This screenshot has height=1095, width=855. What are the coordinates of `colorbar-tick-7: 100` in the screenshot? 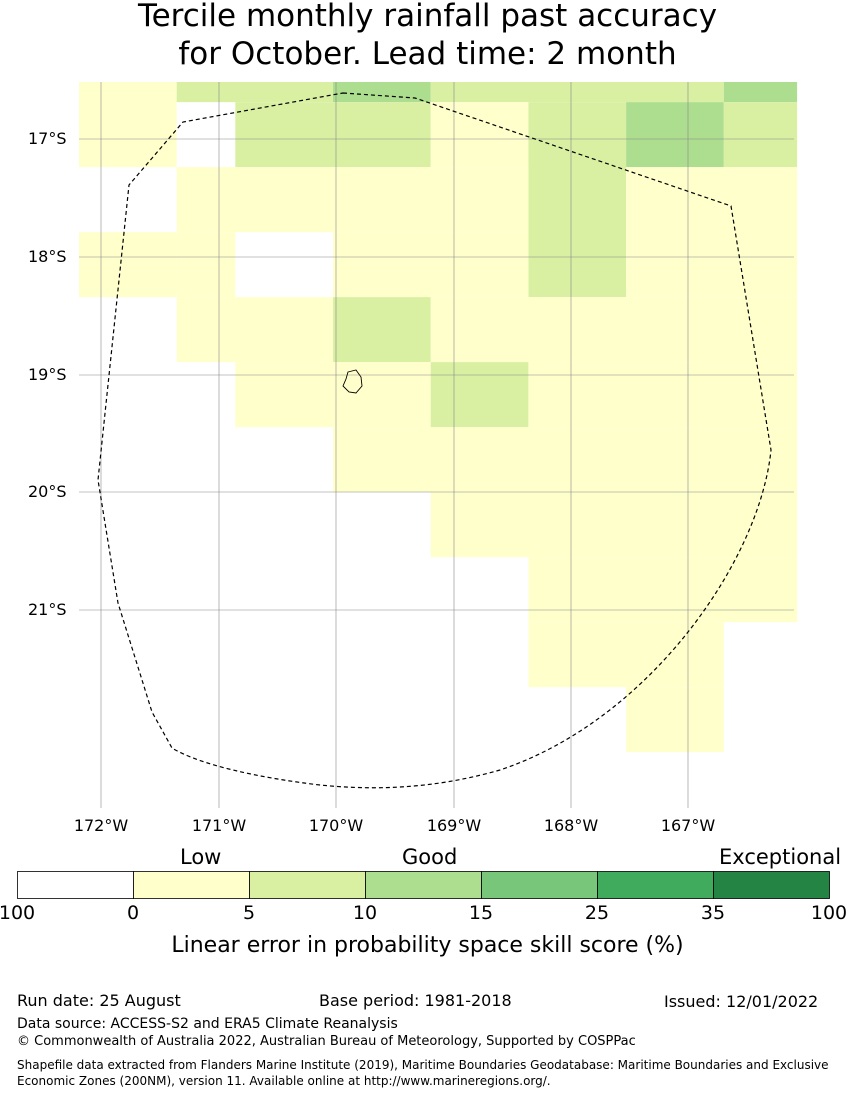 It's located at (829, 913).